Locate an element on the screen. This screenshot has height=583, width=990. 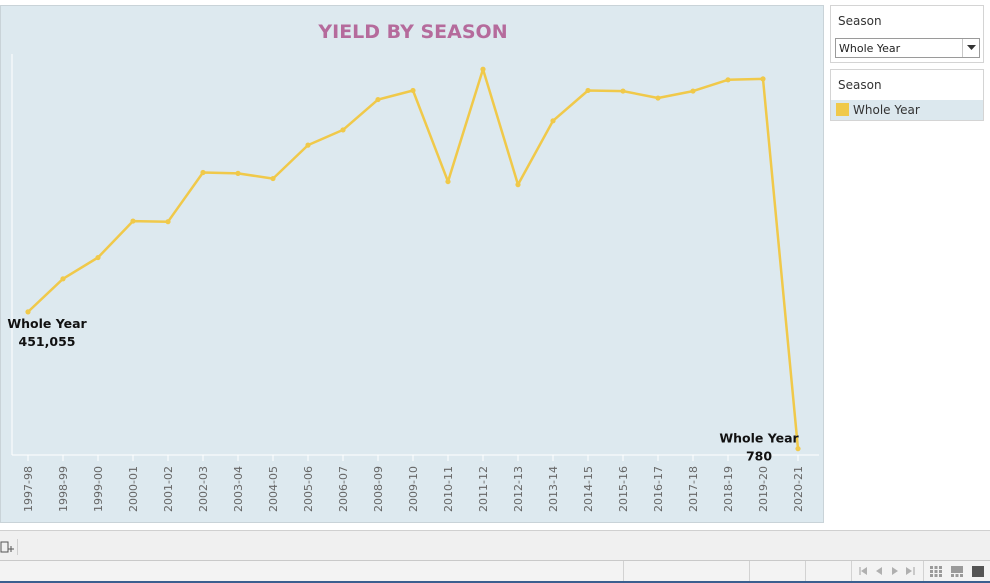
status-bar is located at coordinates (495, 571).